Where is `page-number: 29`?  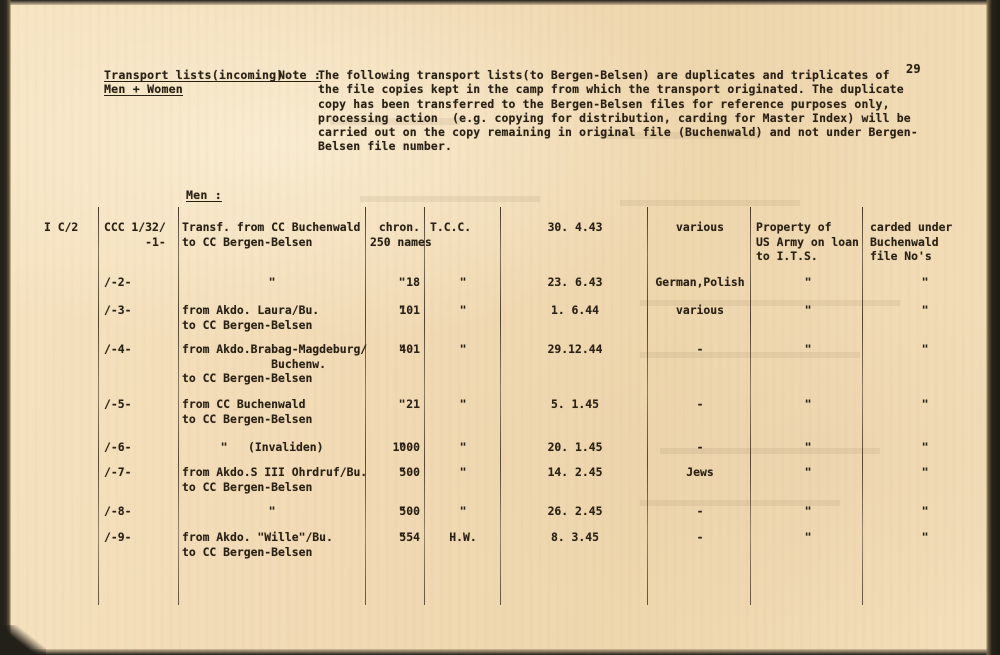 page-number: 29 is located at coordinates (913, 69).